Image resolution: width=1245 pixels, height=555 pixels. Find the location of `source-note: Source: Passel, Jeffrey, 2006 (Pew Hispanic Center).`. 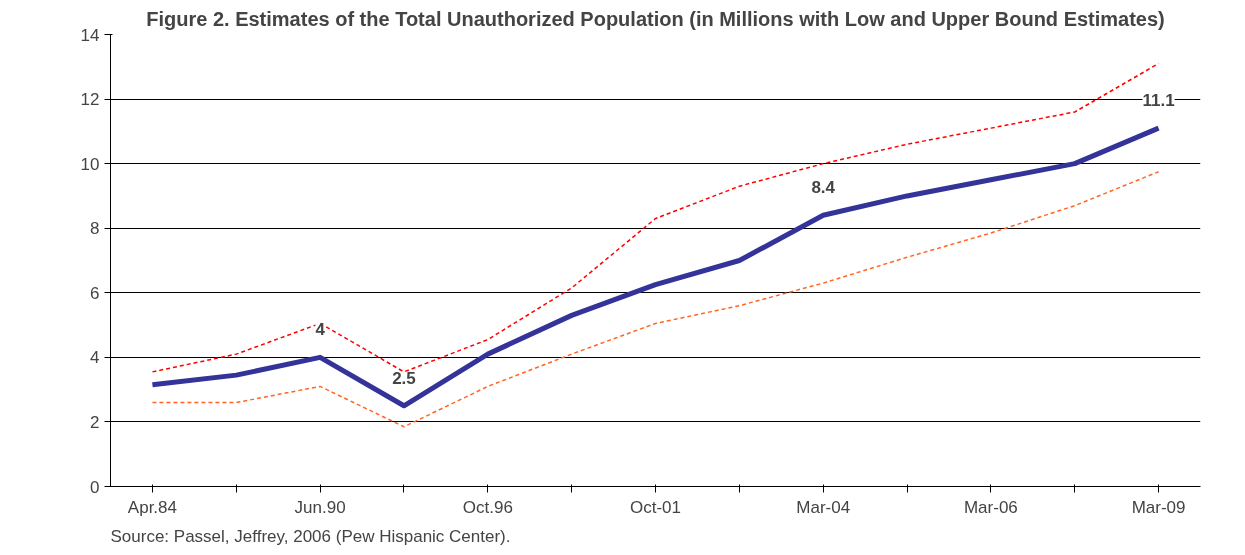

source-note: Source: Passel, Jeffrey, 2006 (Pew Hispanic Center). is located at coordinates (310, 536).